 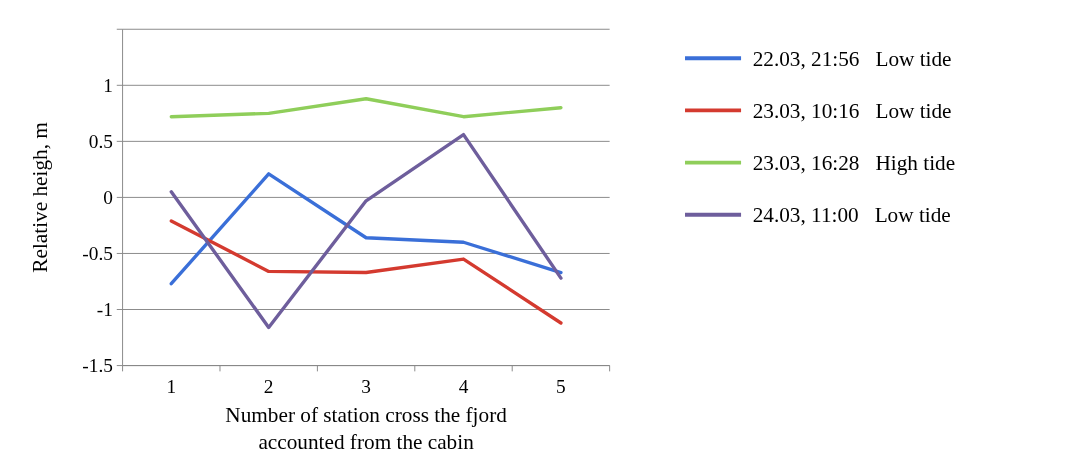 What do you see at coordinates (463, 386) in the screenshot?
I see `x-tick-label: 4` at bounding box center [463, 386].